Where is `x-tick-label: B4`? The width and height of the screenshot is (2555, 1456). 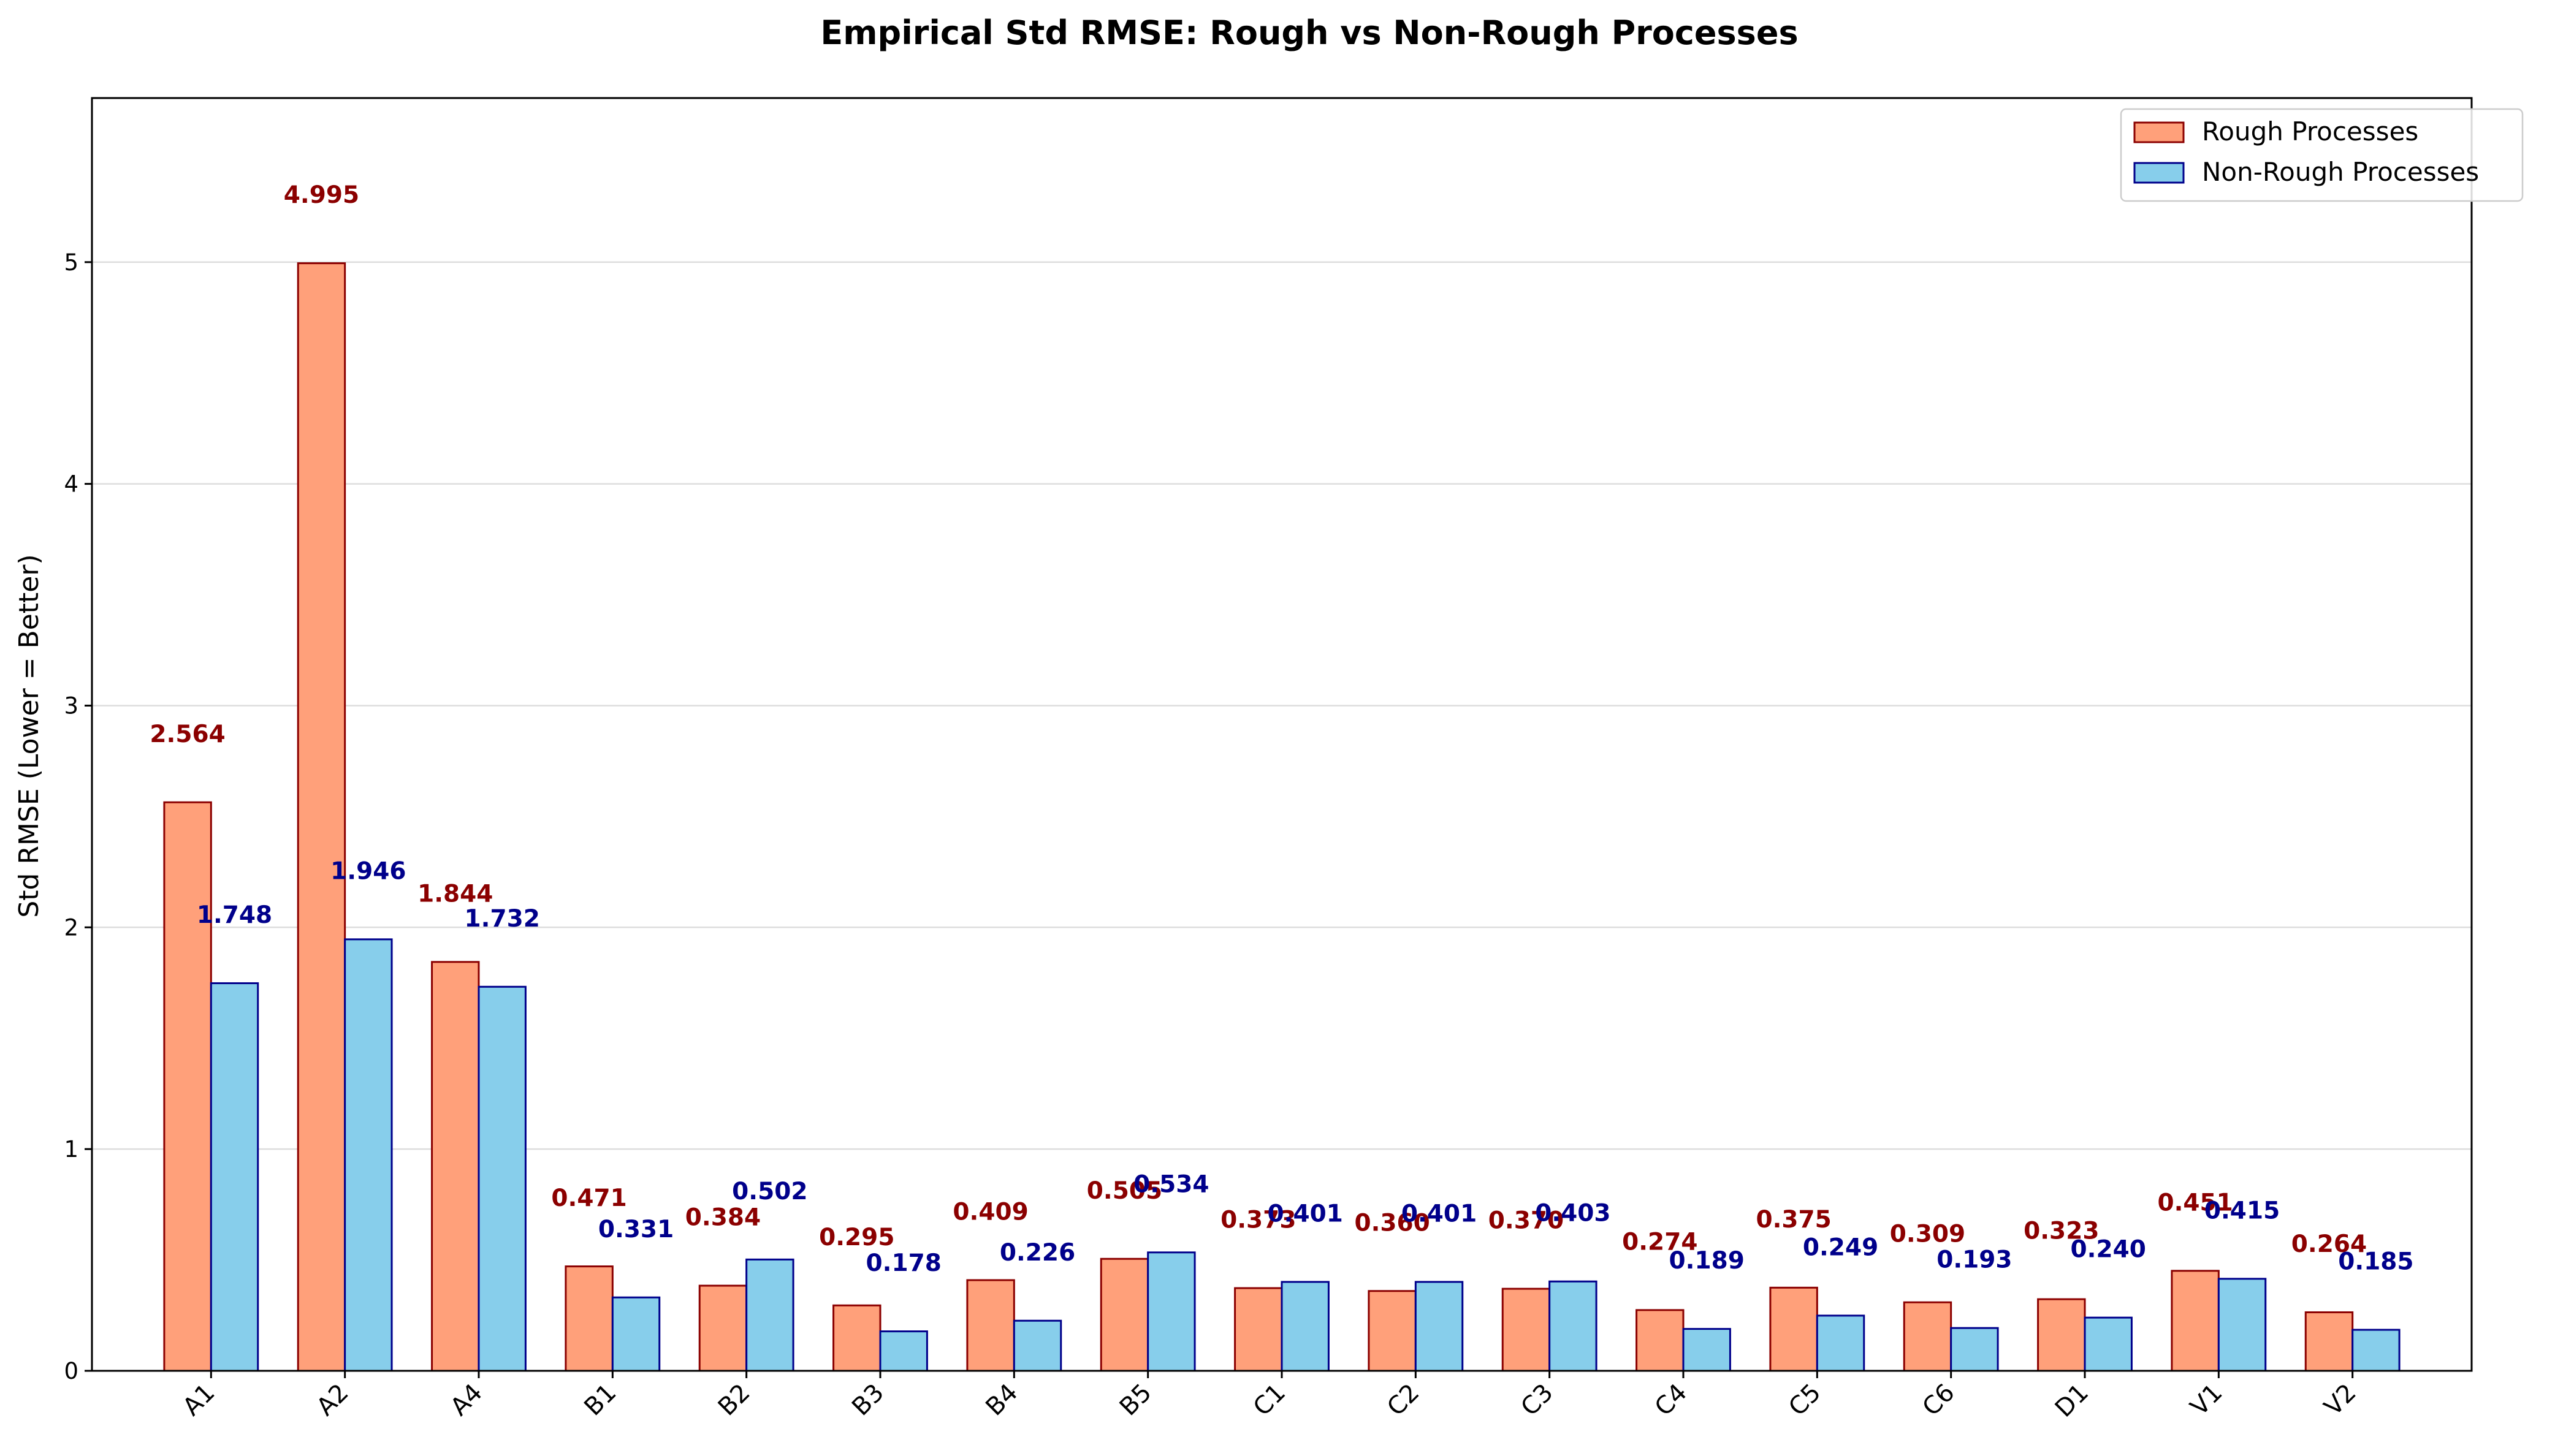 x-tick-label: B4 is located at coordinates (1001, 1400).